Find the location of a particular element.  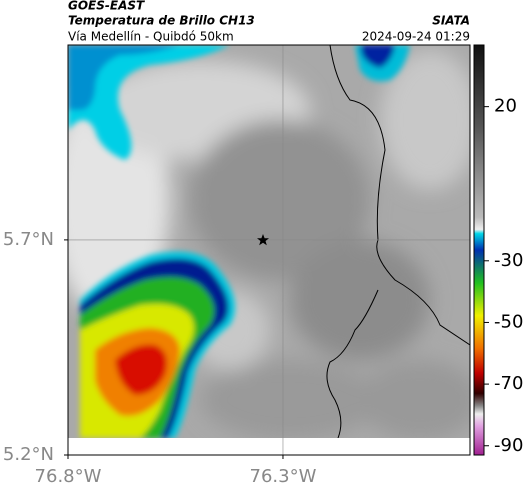

x-tick-label: 76.8°W is located at coordinates (68, 476).